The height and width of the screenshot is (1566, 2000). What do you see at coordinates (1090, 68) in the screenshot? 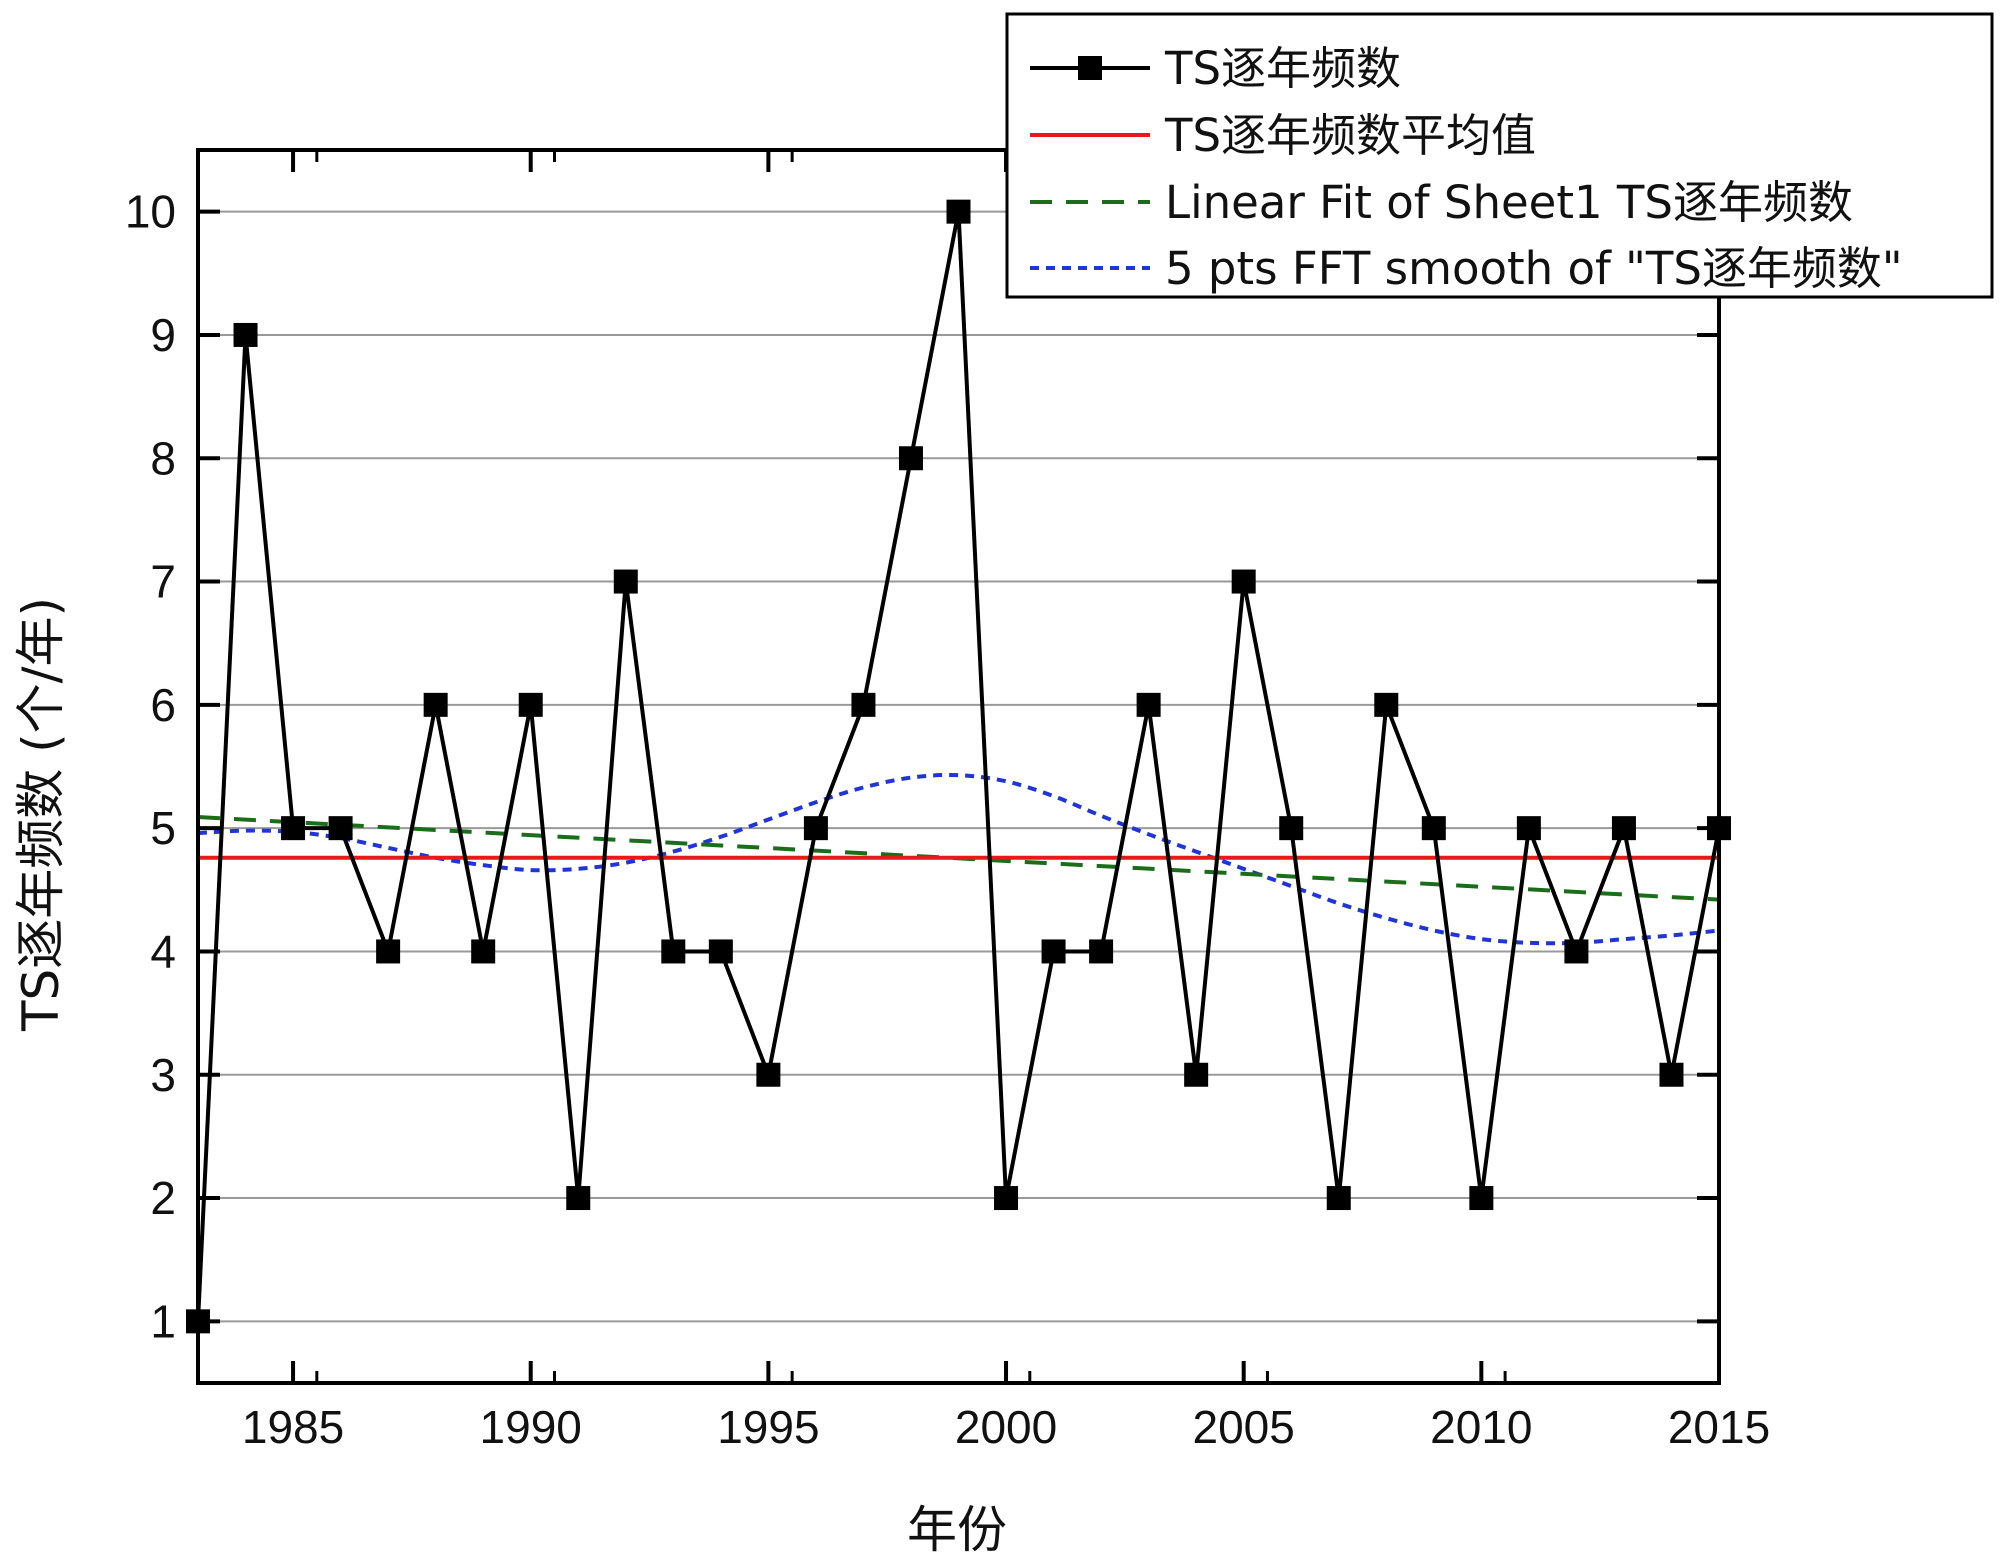
I see `legend-marker-ts-frequency` at bounding box center [1090, 68].